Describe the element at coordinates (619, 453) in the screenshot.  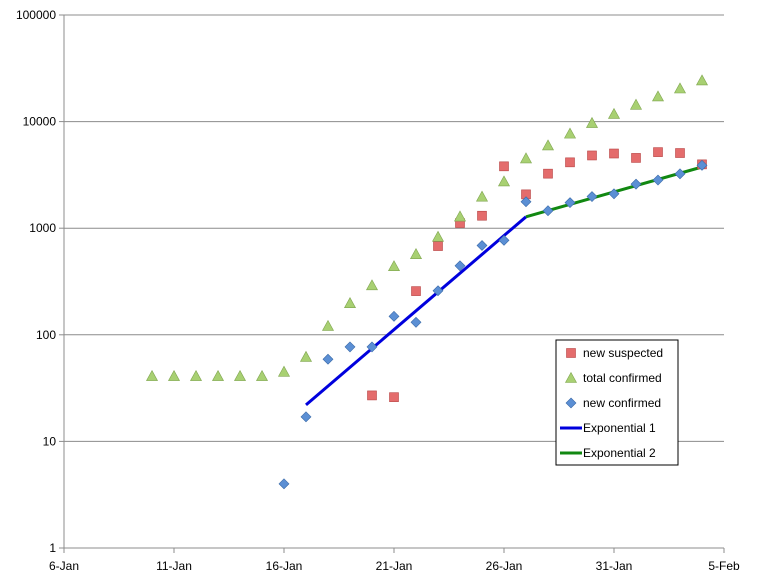
I see `legend-label-exponential-2: Exponential 2` at that location.